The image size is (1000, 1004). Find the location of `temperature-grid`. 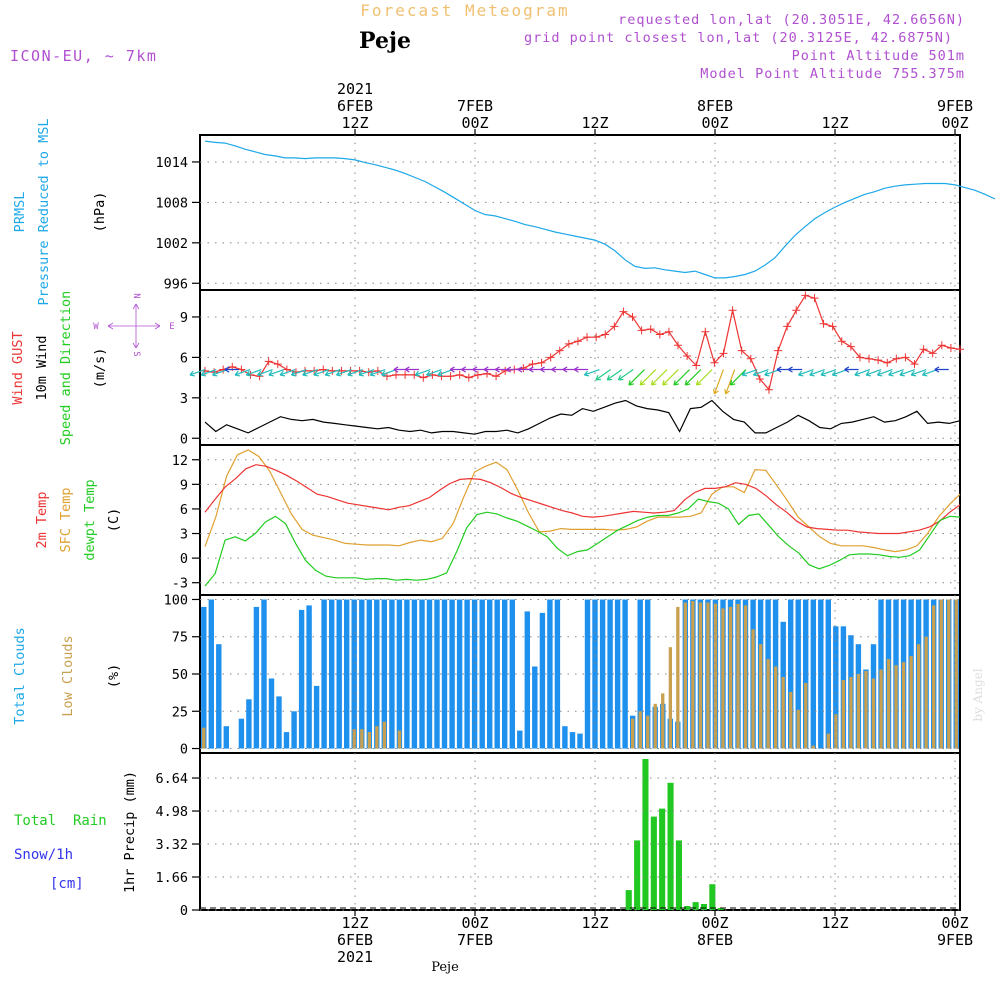

temperature-grid is located at coordinates (580, 520).